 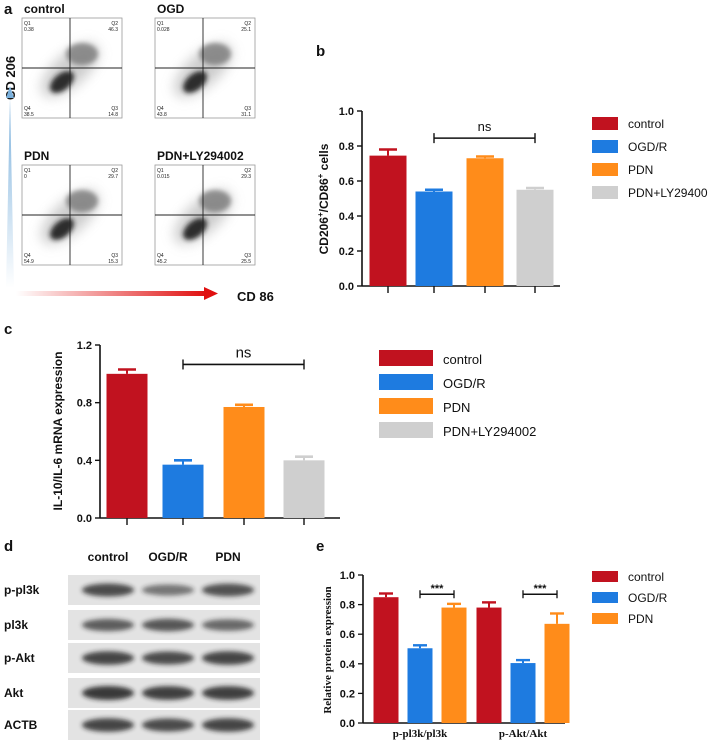 What do you see at coordinates (347, 694) in the screenshot?
I see `y-tick-label: 0.2` at bounding box center [347, 694].